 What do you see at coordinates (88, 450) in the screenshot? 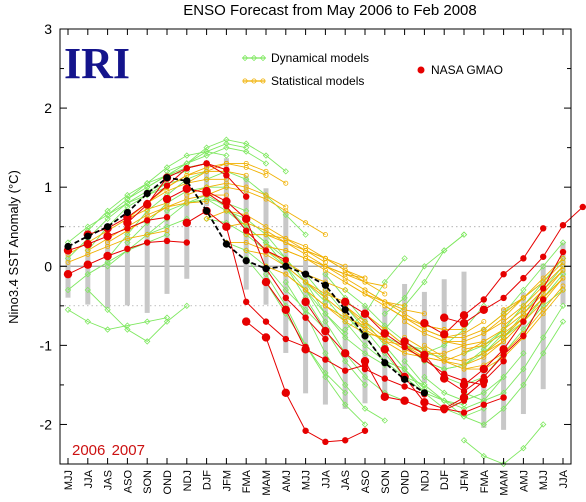
I see `year-label: 2006` at bounding box center [88, 450].